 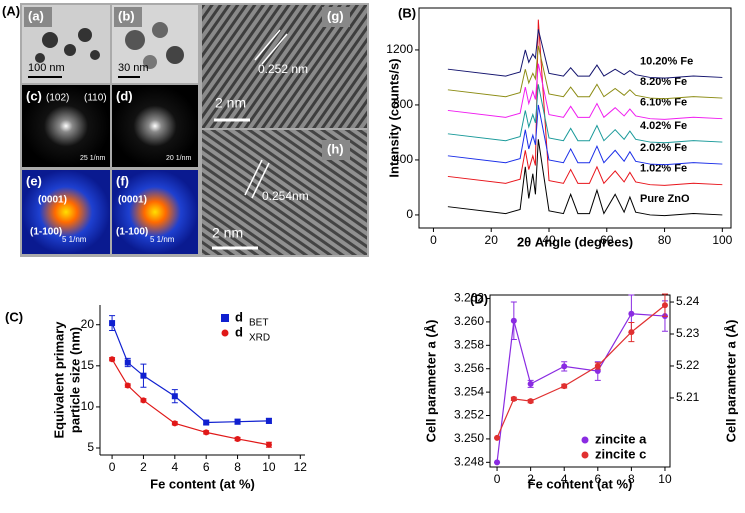 I want to click on scale-text: 25 1/nm, so click(x=92, y=158).